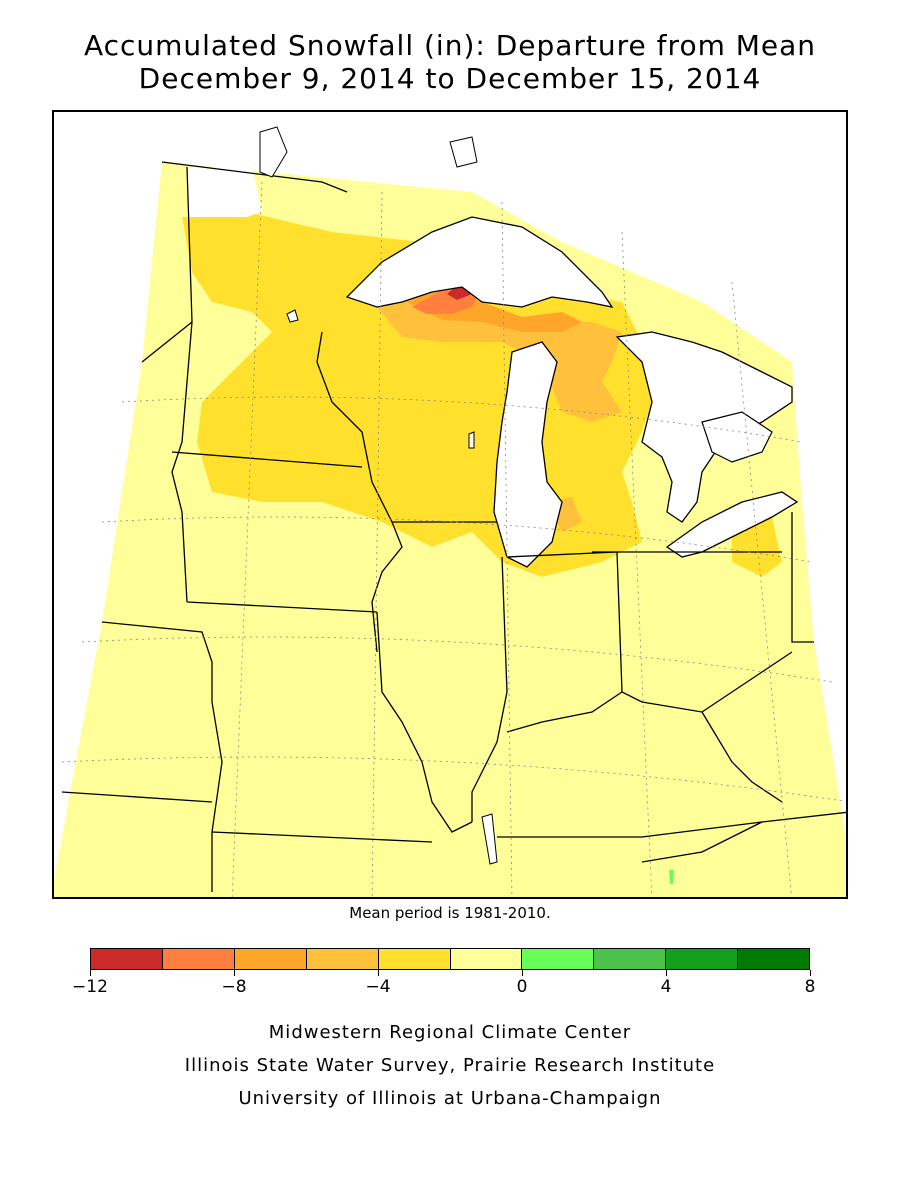  Describe the element at coordinates (737, 437) in the screenshot. I see `georgian-bay` at that location.